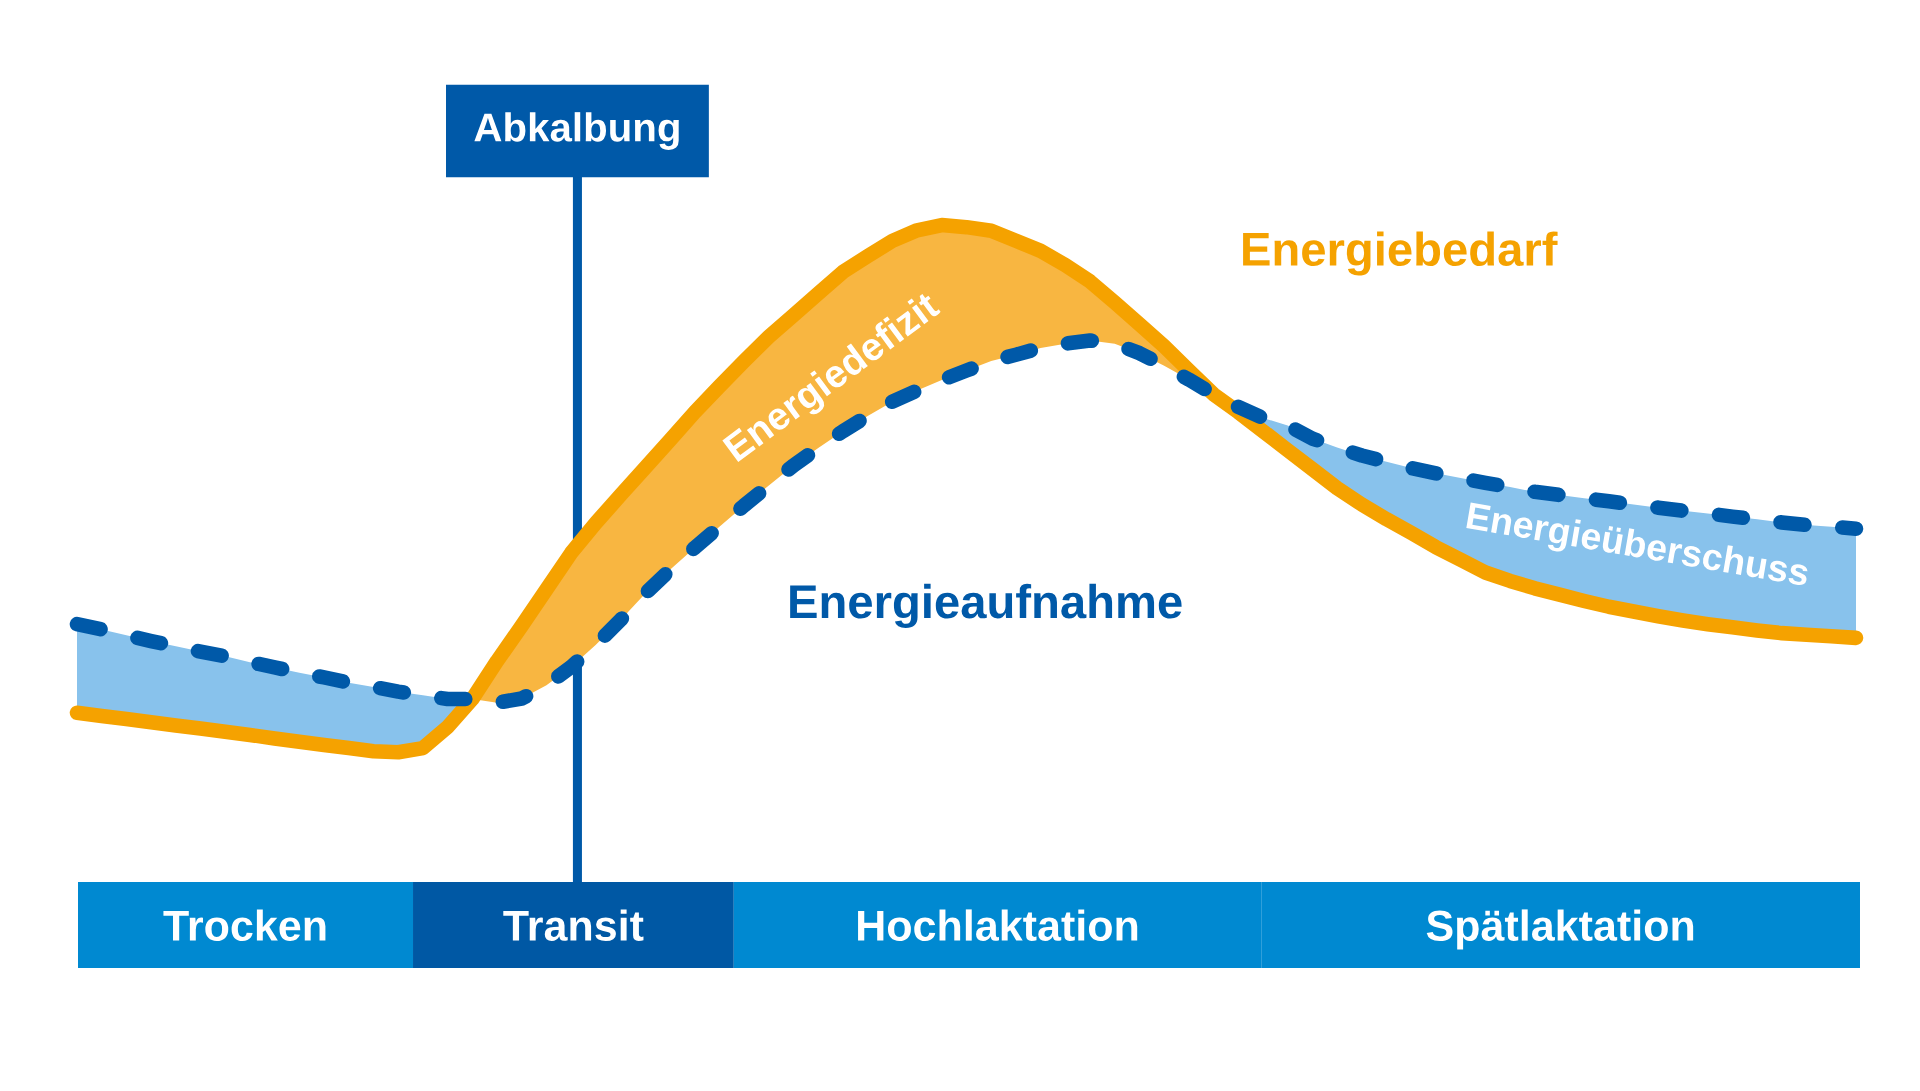 This screenshot has width=1920, height=1091. I want to click on bar, so click(246, 925).